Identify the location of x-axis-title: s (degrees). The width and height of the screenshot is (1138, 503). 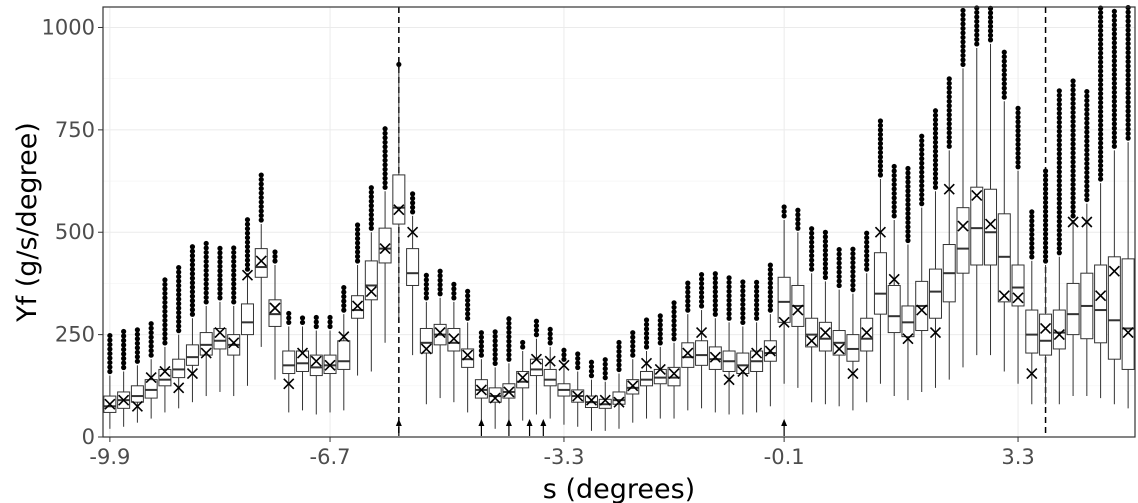
(619, 488).